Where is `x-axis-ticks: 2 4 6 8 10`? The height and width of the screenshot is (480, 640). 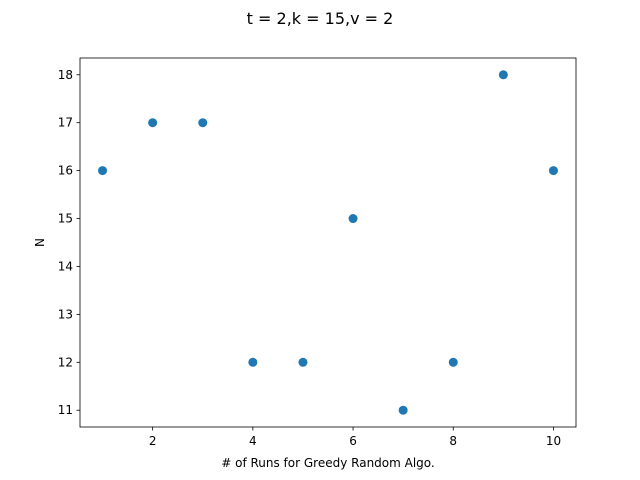
x-axis-ticks: 2 4 6 8 10 is located at coordinates (355, 437).